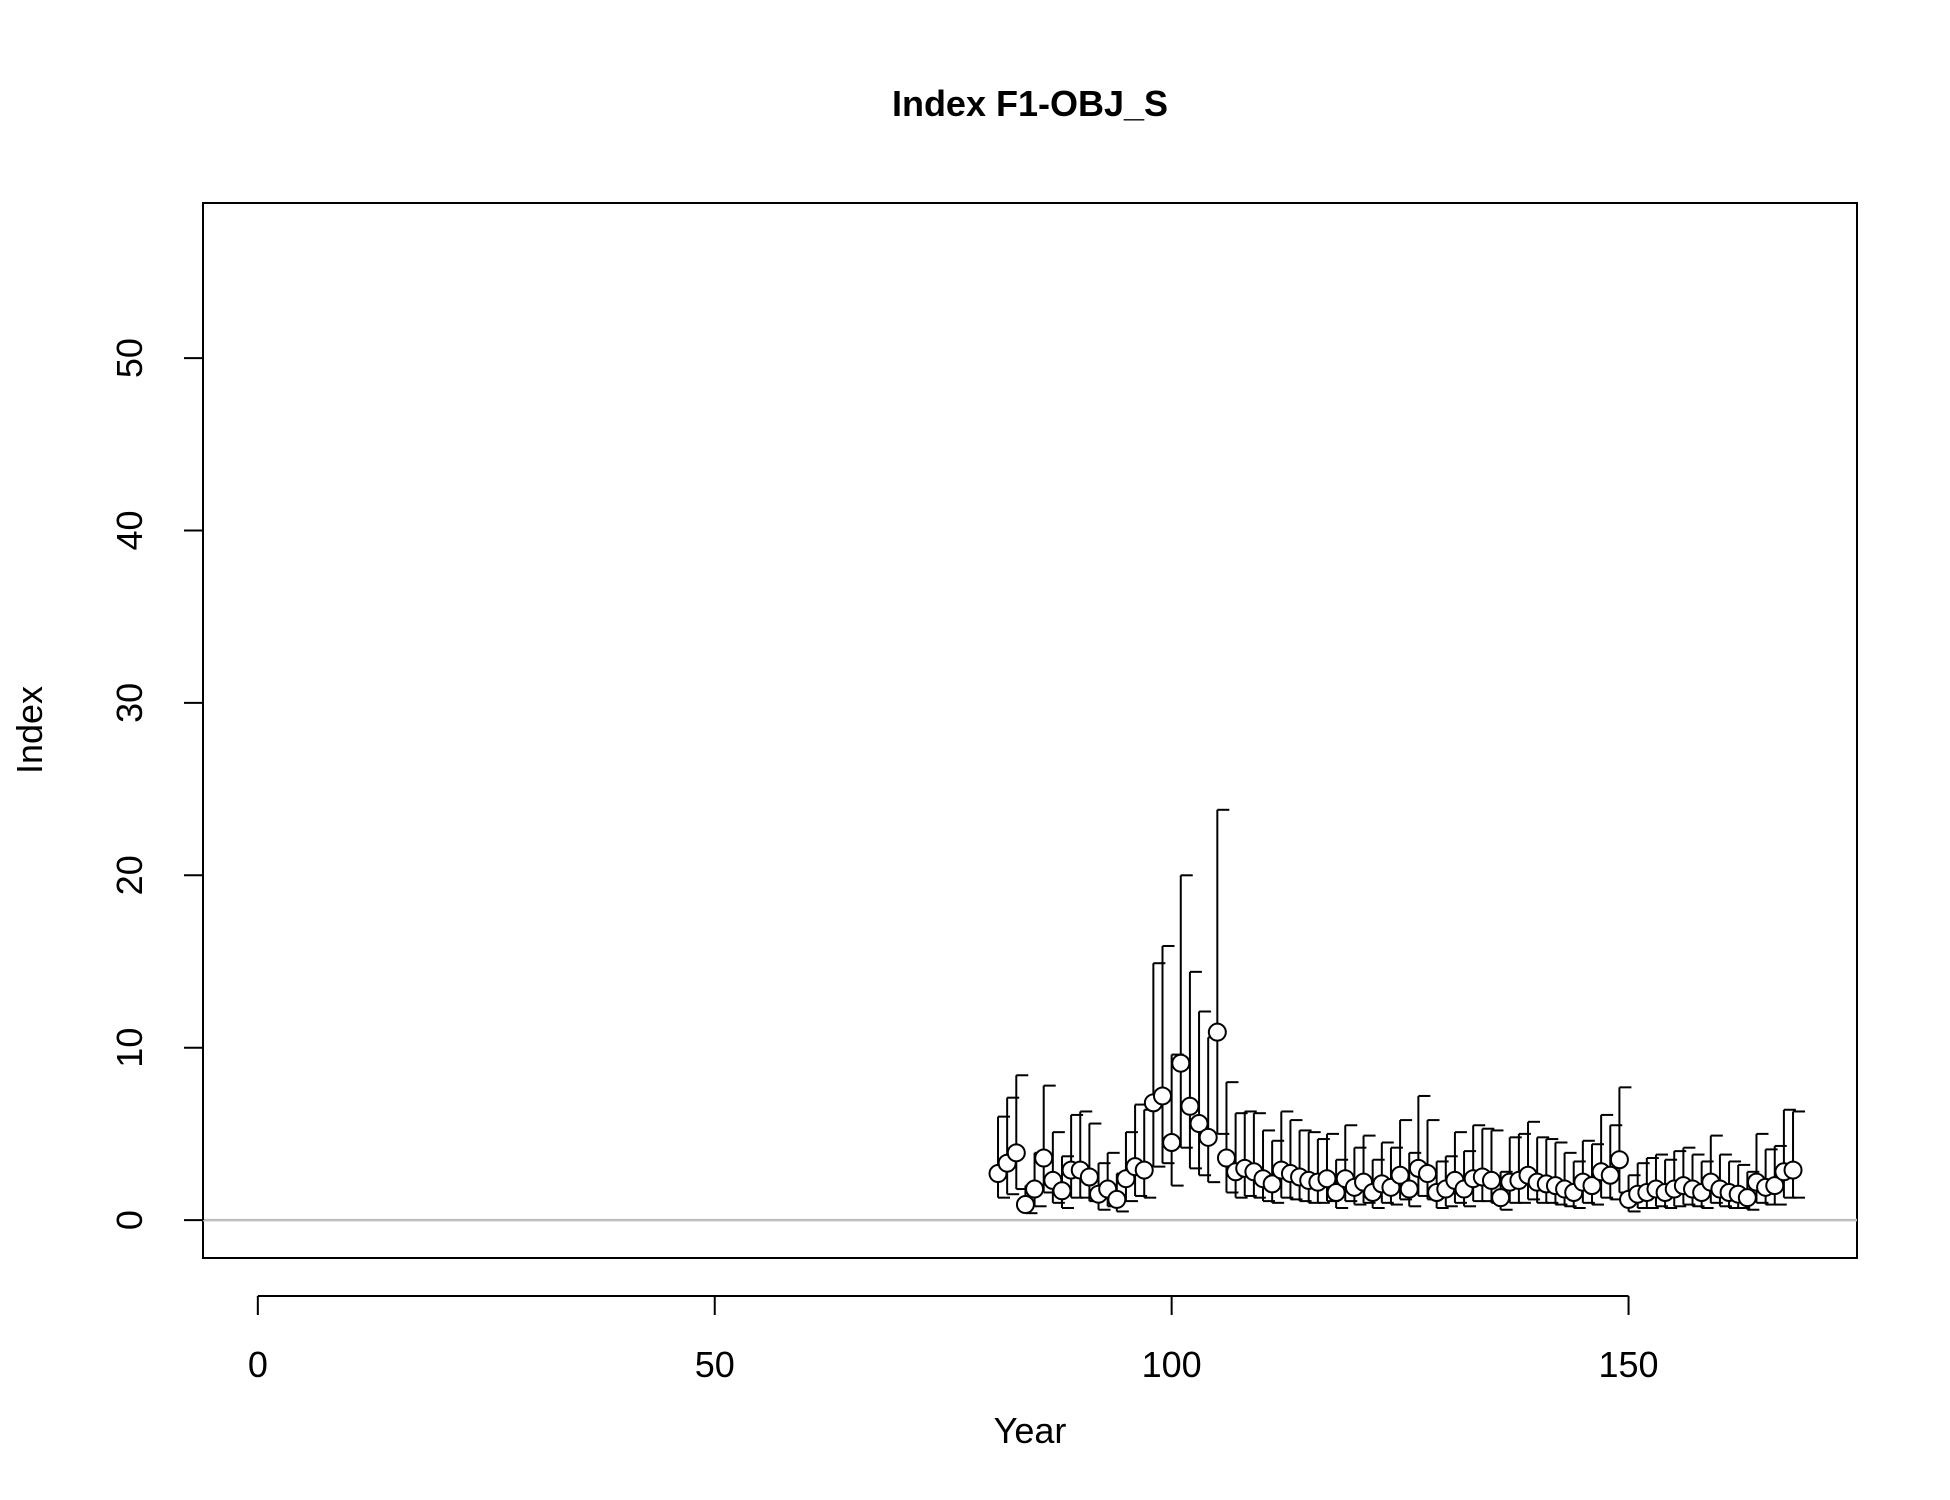 Image resolution: width=1950 pixels, height=1500 pixels. I want to click on x-tick-label: 50, so click(715, 1364).